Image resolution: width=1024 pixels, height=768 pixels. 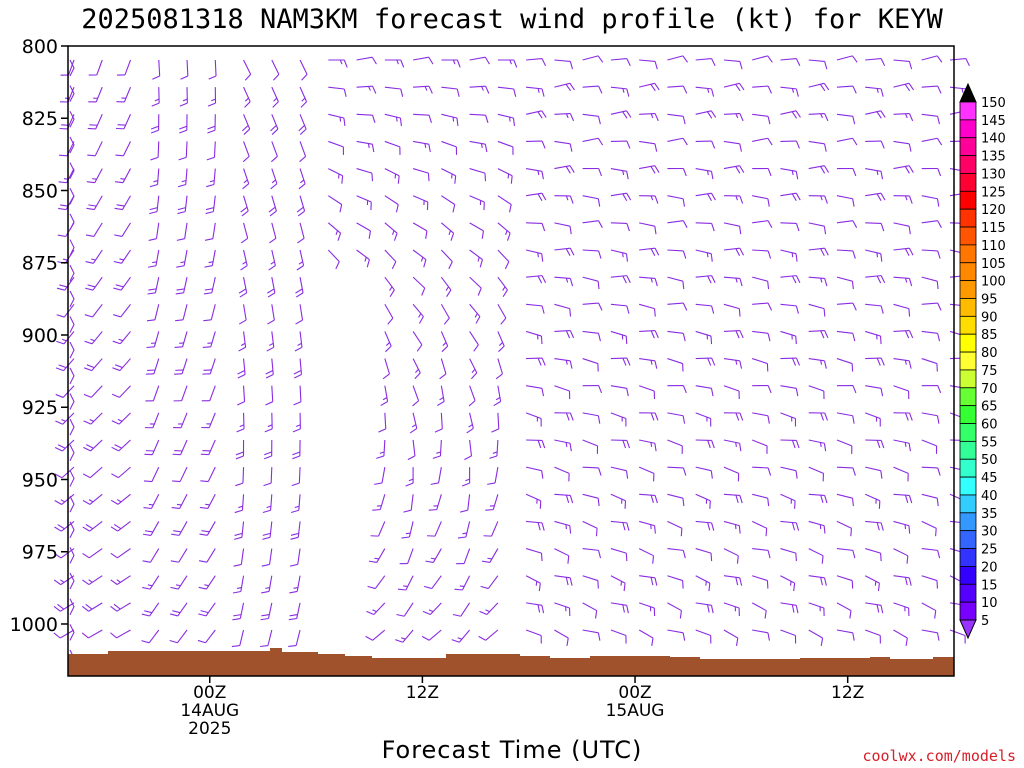 What do you see at coordinates (968, 629) in the screenshot?
I see `colorbar-bottom-arrow` at bounding box center [968, 629].